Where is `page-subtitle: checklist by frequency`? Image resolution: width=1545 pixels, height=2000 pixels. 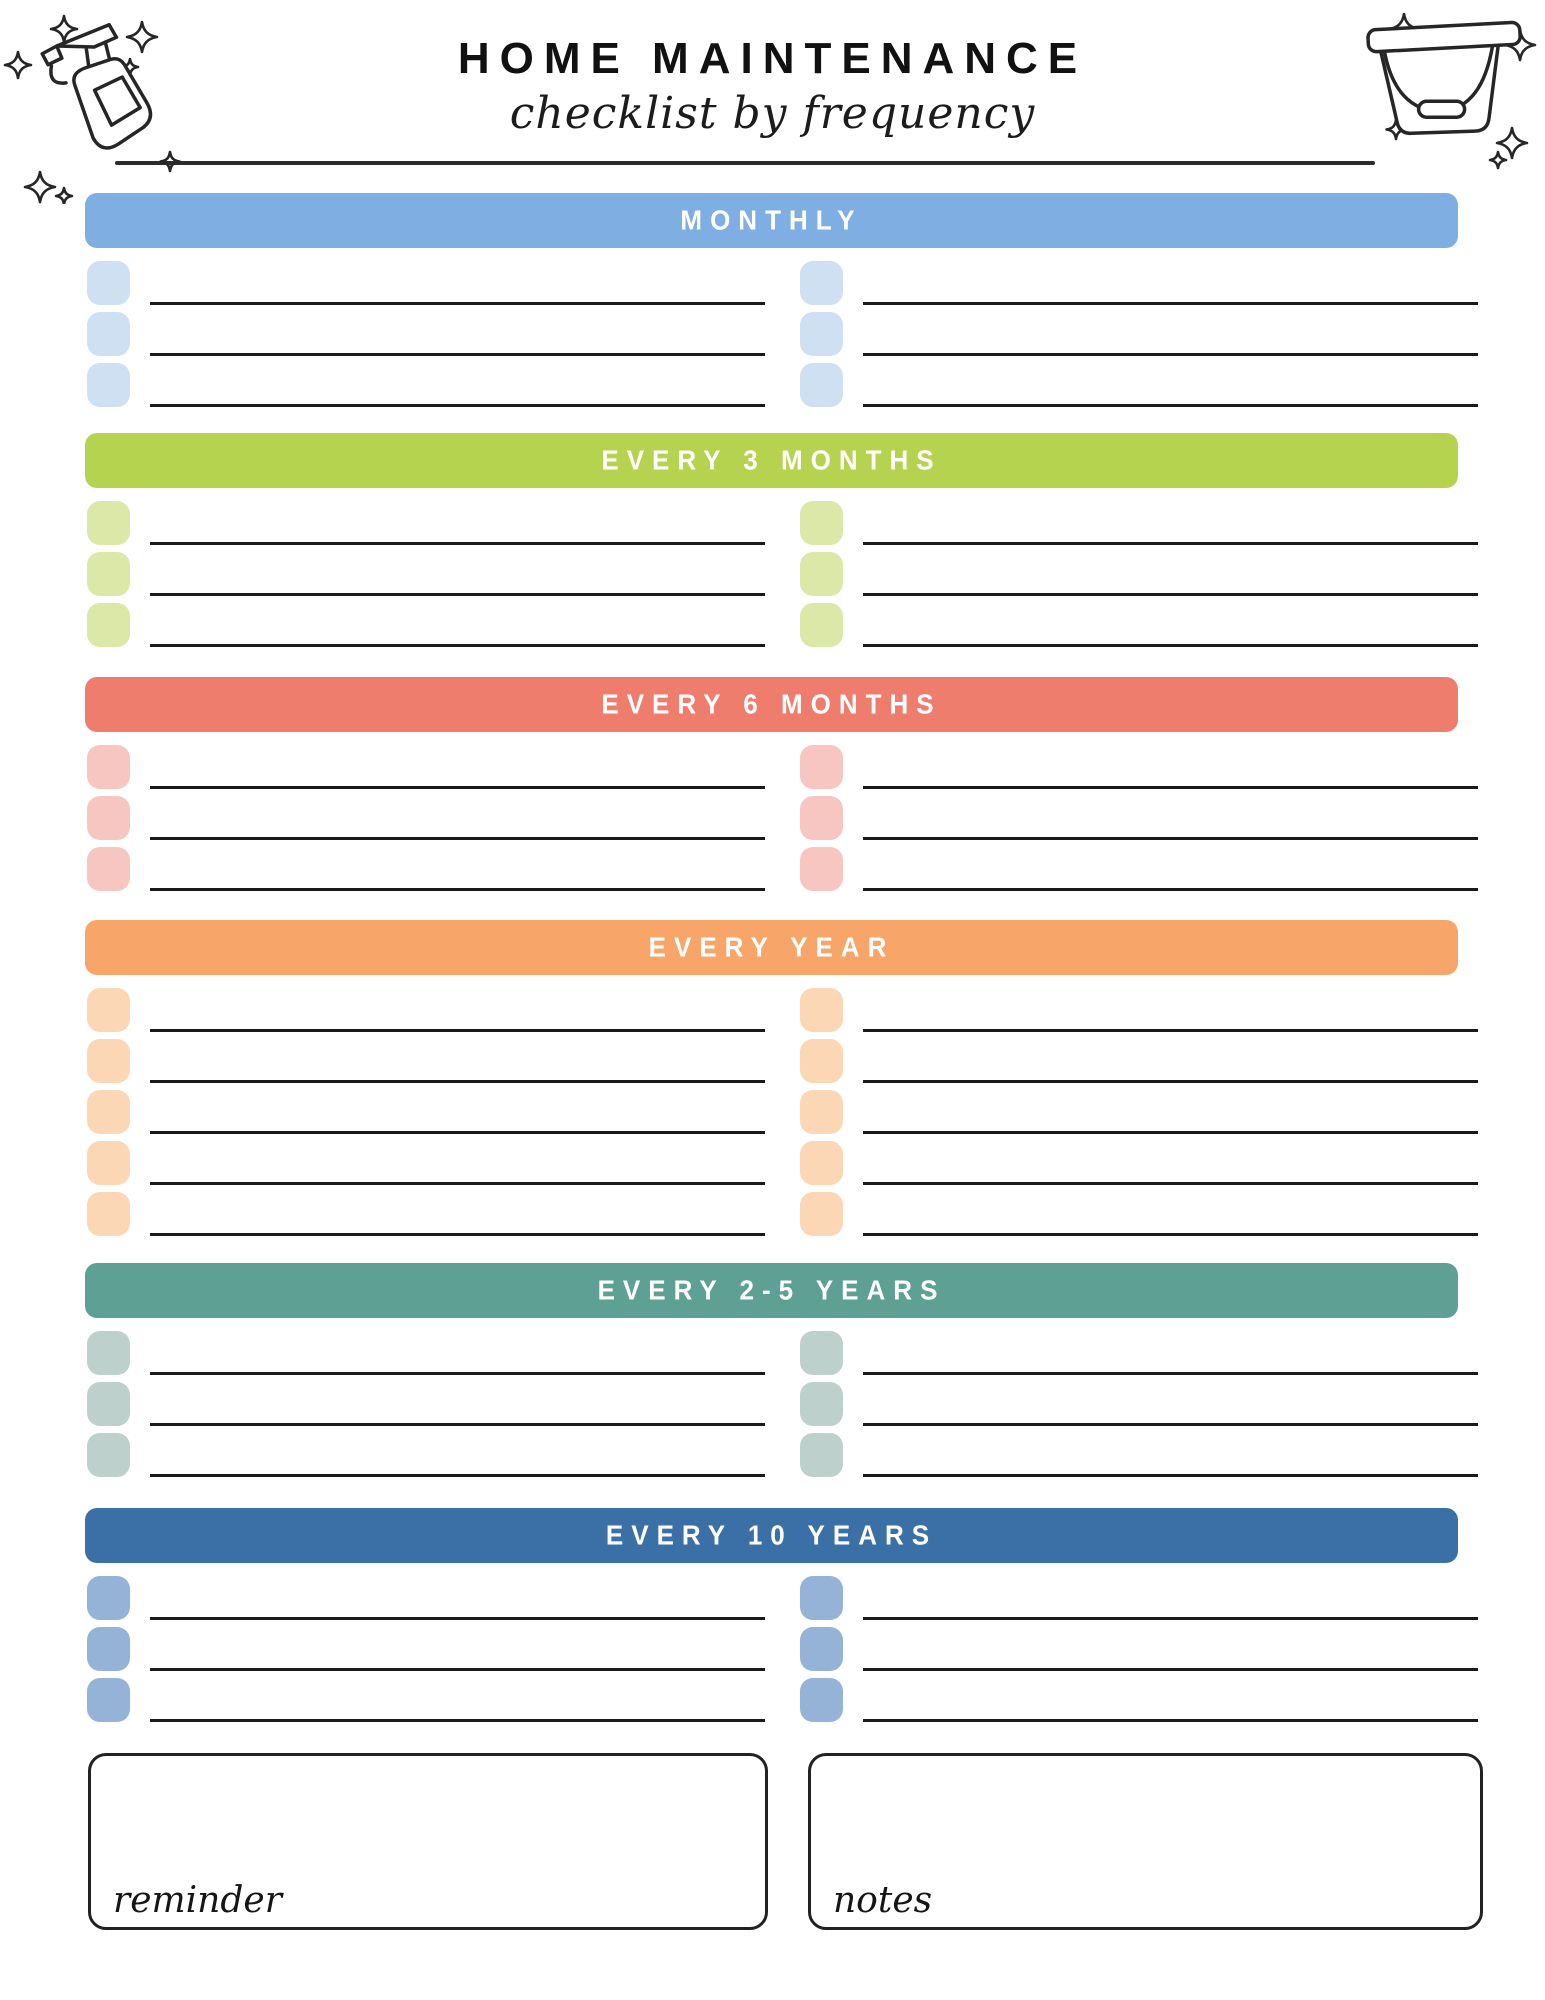 page-subtitle: checklist by frequency is located at coordinates (772, 113).